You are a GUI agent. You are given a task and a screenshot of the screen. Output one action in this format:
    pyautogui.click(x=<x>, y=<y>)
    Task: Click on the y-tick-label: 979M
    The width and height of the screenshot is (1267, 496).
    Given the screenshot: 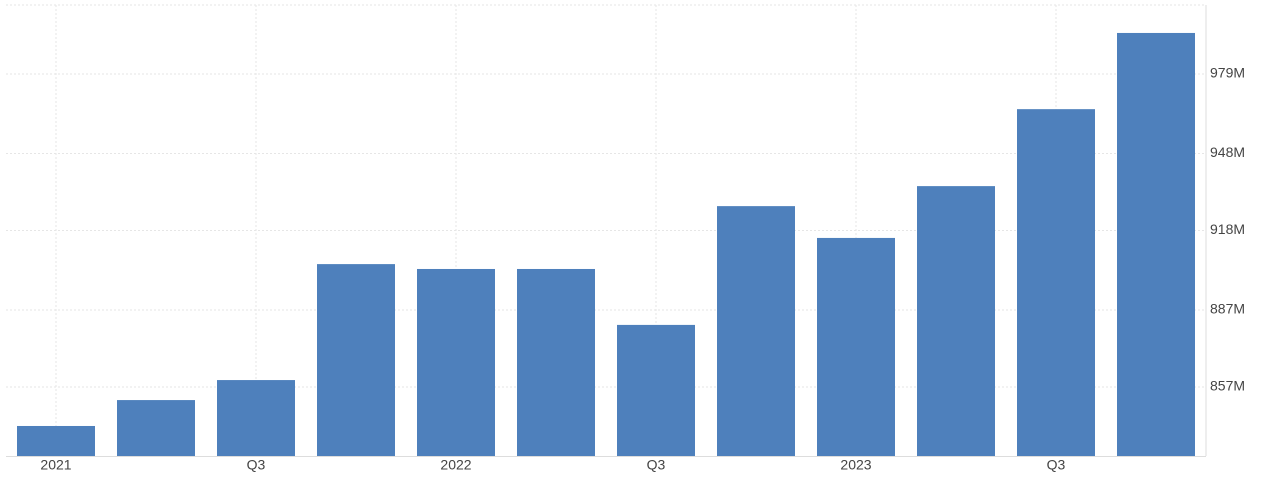 What is the action you would take?
    pyautogui.click(x=1227, y=73)
    